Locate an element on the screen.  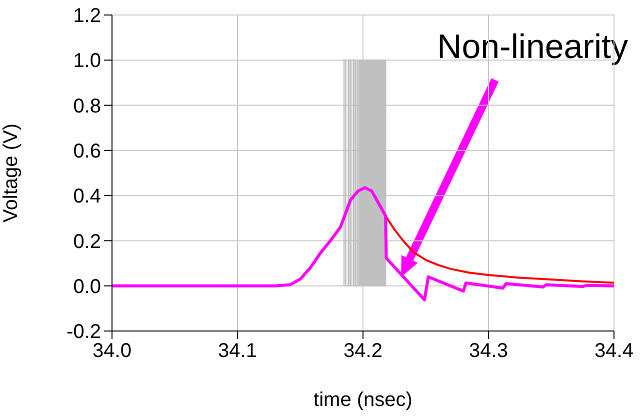
y-tick-label: 1.0 is located at coordinates (87, 61).